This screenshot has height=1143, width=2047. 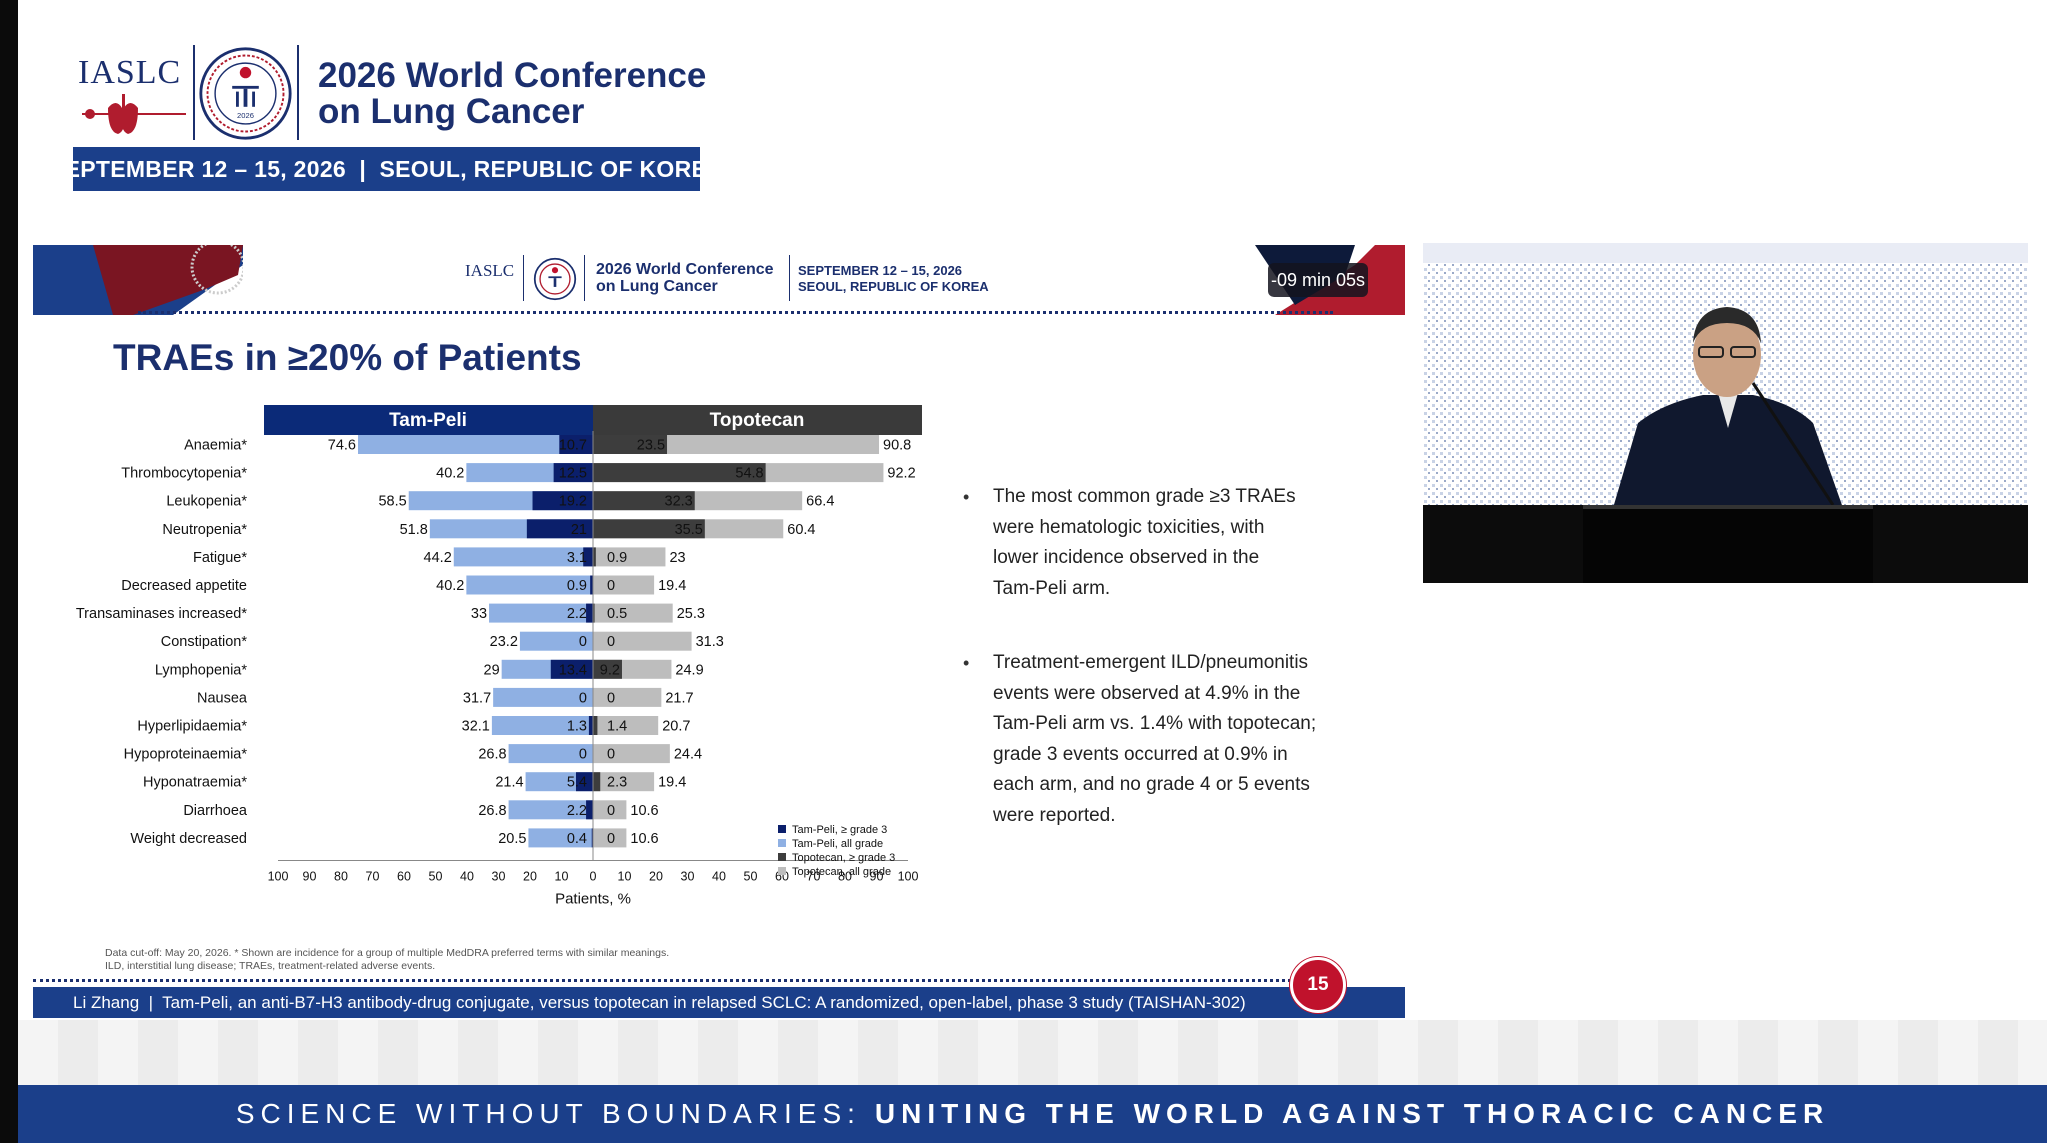 I want to click on decorative-pattern, so click(x=1032, y=1052).